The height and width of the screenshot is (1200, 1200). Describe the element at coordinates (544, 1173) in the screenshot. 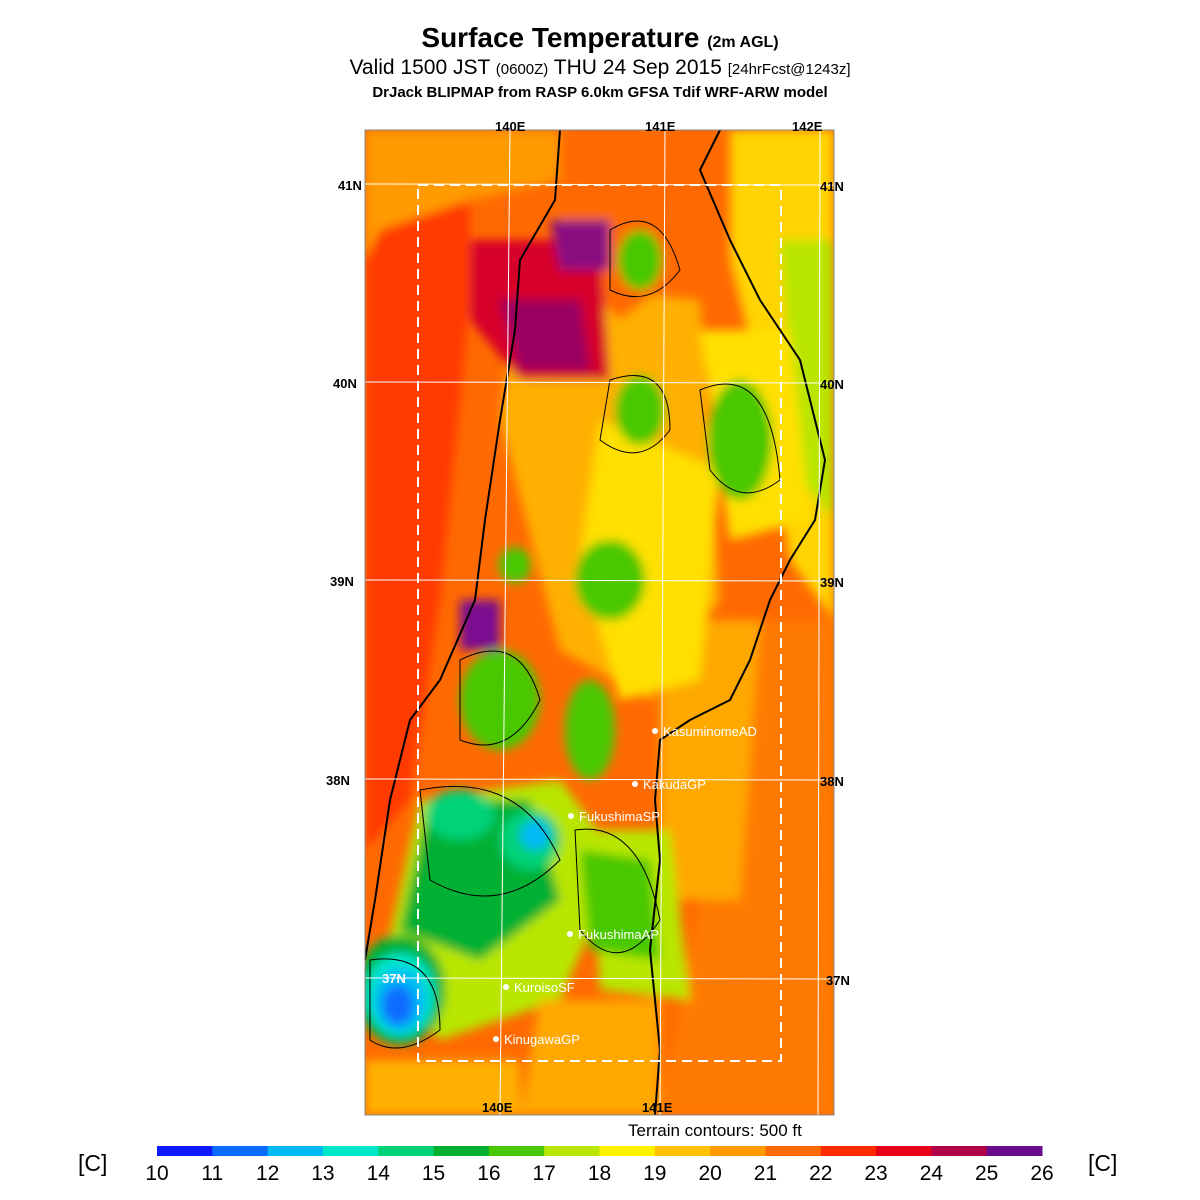

I see `colorbar-tick-label: 17` at that location.